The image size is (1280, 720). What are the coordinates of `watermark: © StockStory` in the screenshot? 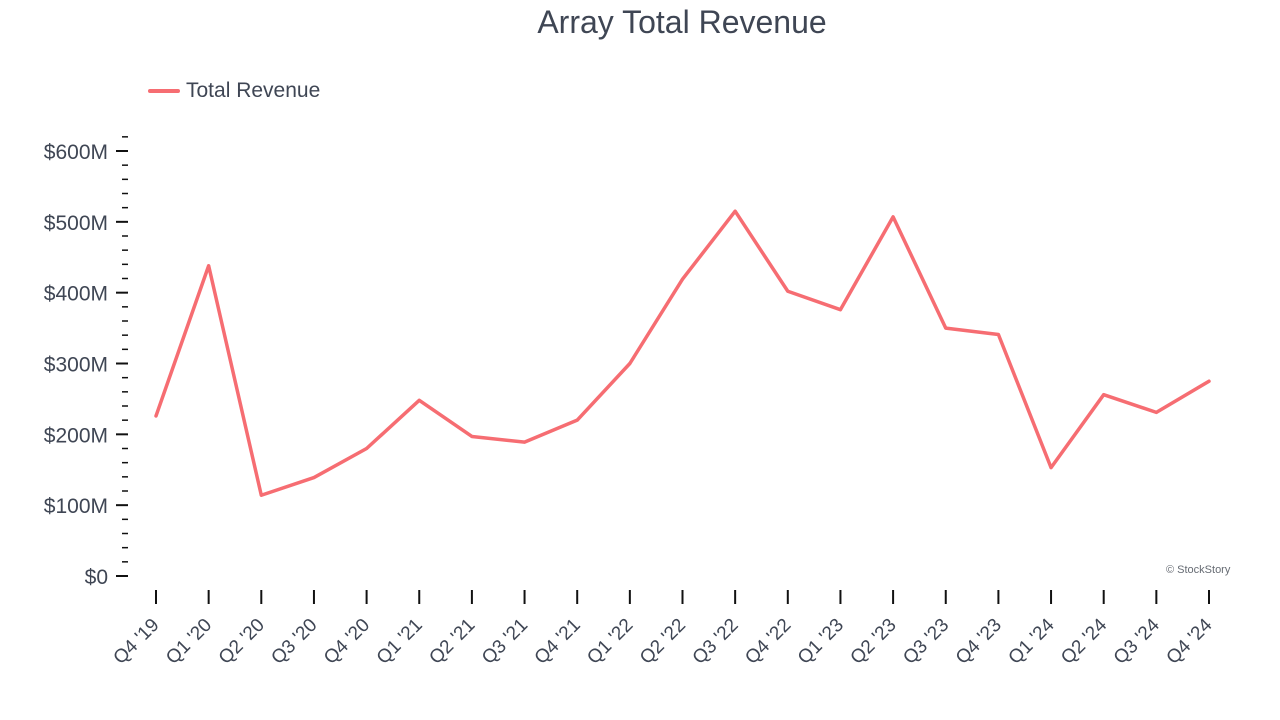 It's located at (1198, 570).